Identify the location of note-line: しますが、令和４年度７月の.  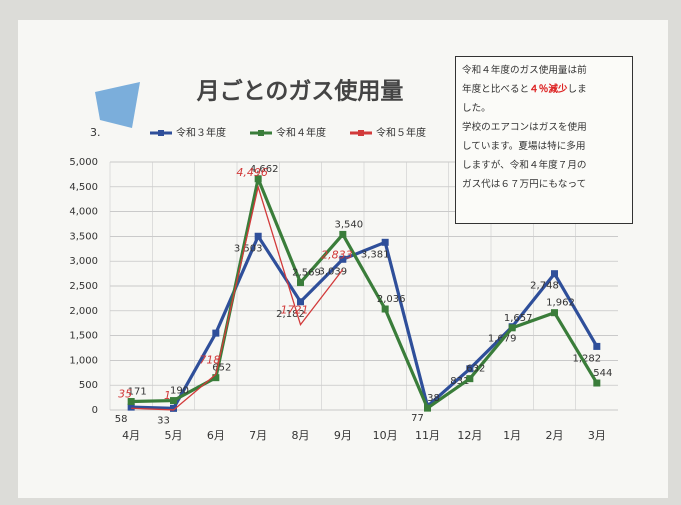
(544, 165).